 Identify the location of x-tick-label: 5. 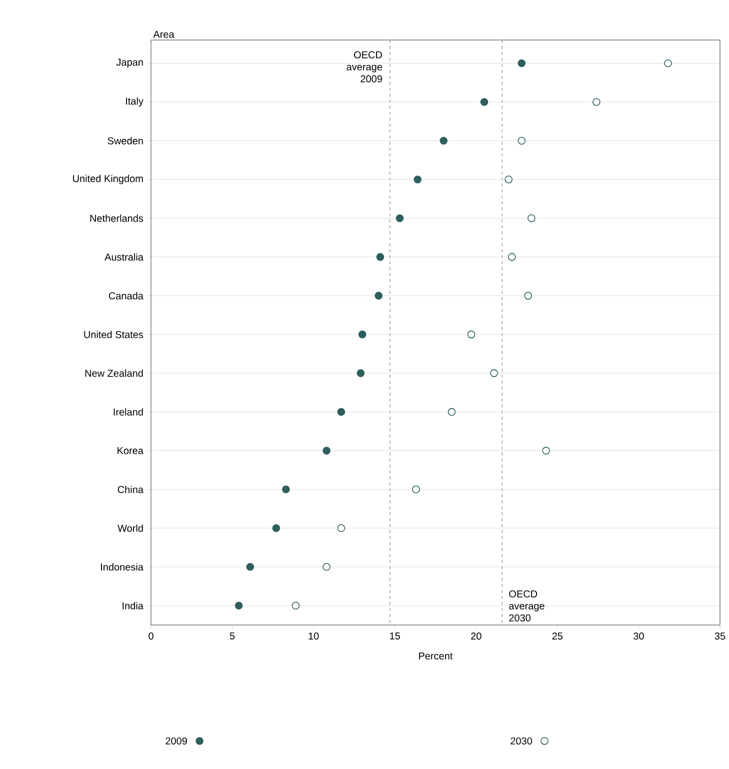
(232, 636).